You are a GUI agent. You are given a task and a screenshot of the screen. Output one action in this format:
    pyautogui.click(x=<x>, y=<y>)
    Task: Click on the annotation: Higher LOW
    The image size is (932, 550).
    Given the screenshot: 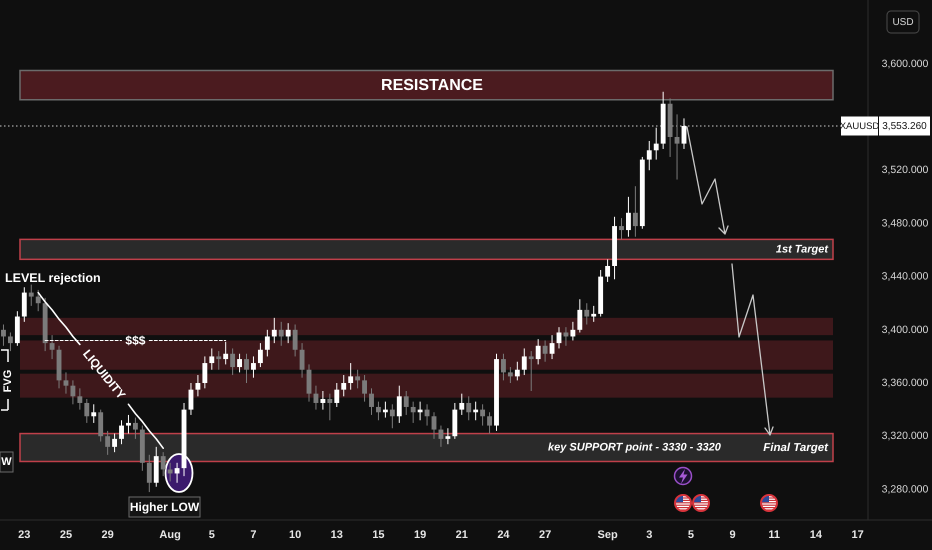 What is the action you would take?
    pyautogui.click(x=165, y=507)
    